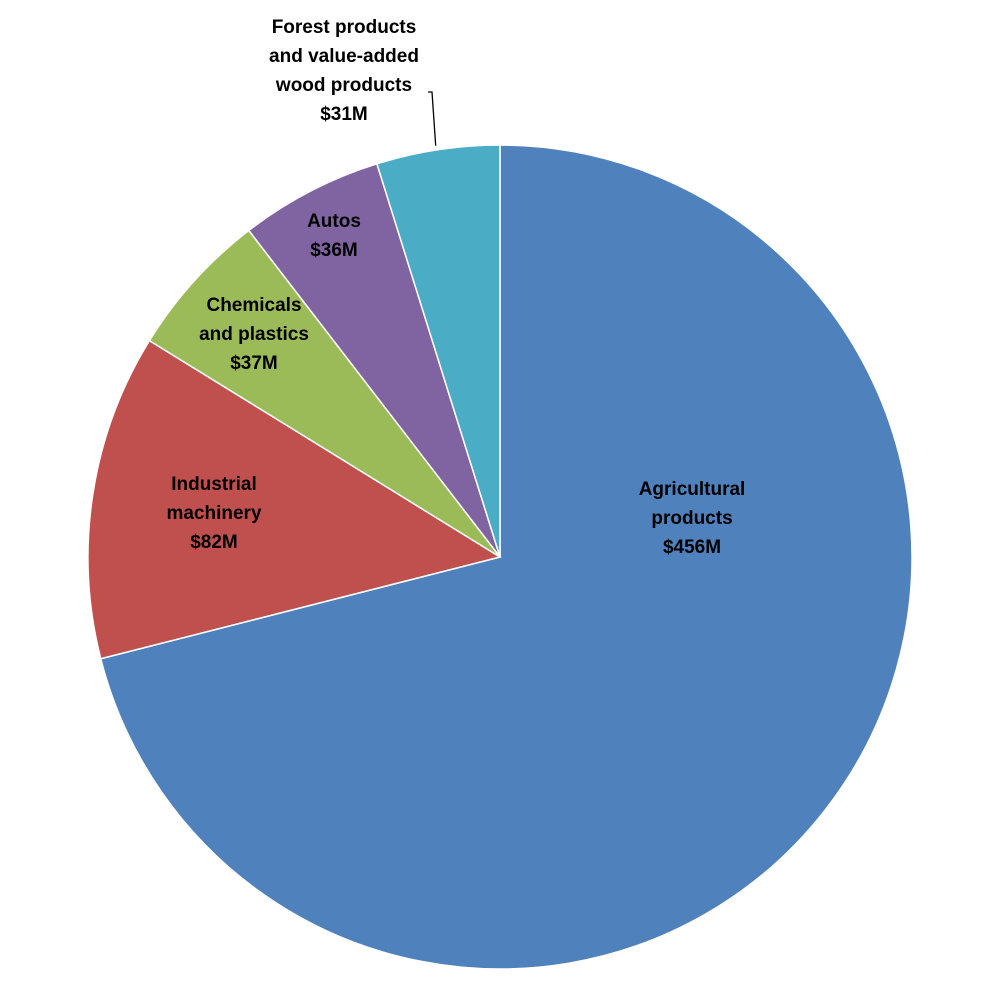 The image size is (1000, 1000). I want to click on slice-name-label: and plastics, so click(254, 334).